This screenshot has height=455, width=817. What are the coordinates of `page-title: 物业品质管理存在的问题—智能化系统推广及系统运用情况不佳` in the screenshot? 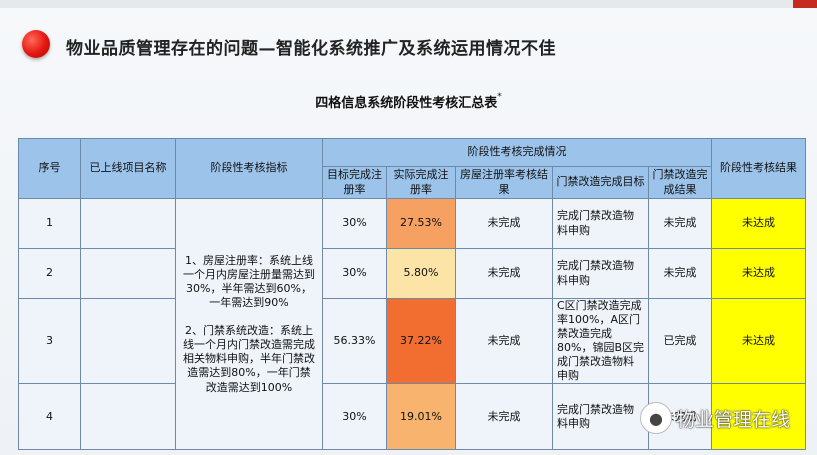 It's located at (311, 49).